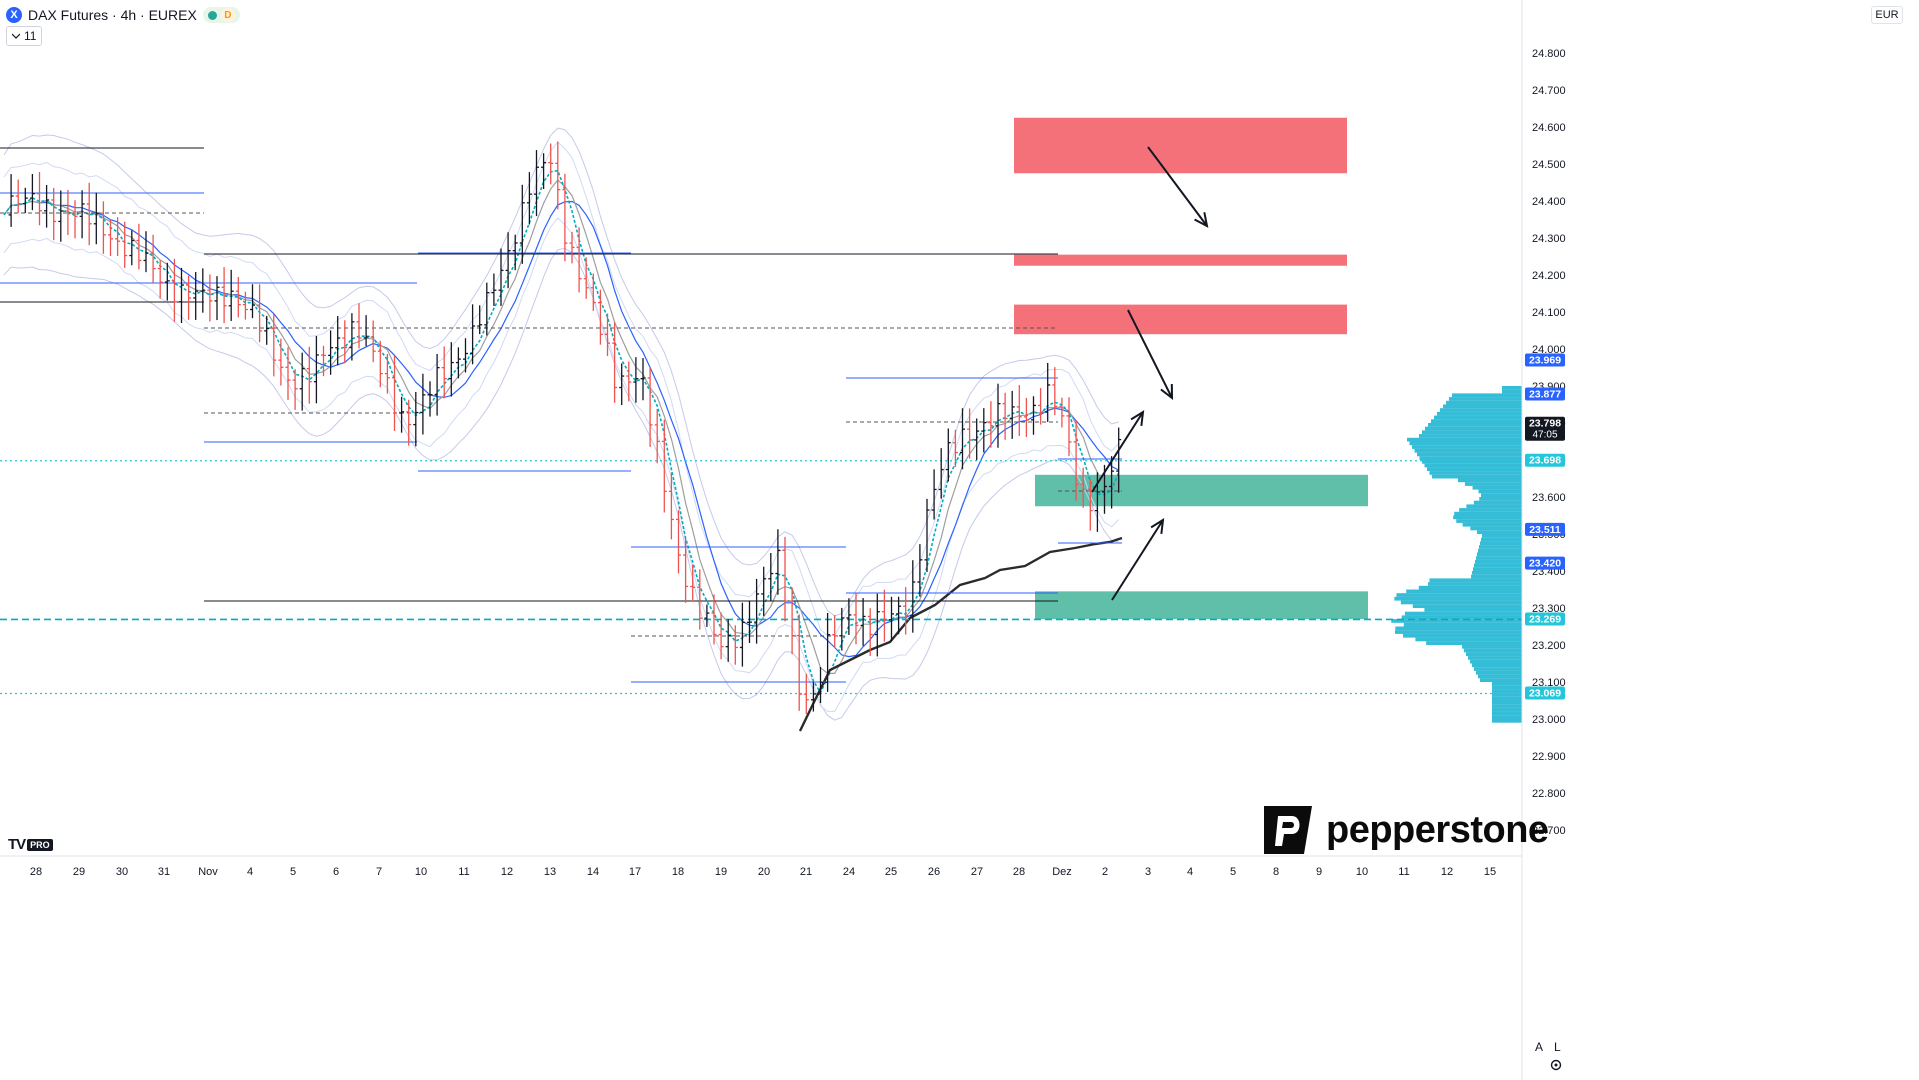 Image resolution: width=1919 pixels, height=1080 pixels. What do you see at coordinates (1549, 239) in the screenshot?
I see `price-tick-label: 24.300` at bounding box center [1549, 239].